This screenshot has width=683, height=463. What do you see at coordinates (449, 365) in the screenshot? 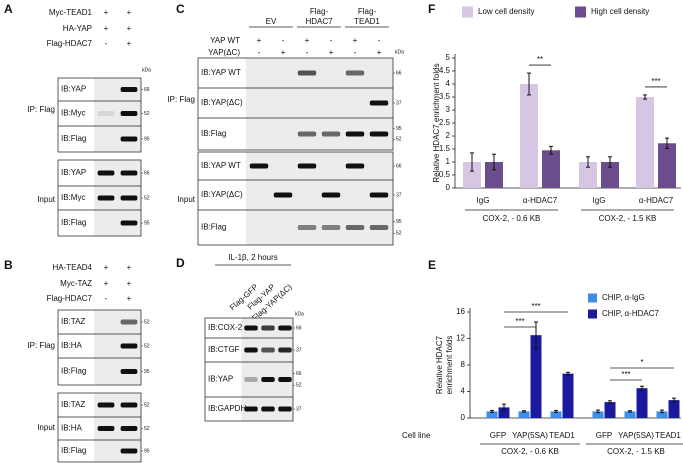
I see `y-axis-label: enrichment folds` at bounding box center [449, 365].